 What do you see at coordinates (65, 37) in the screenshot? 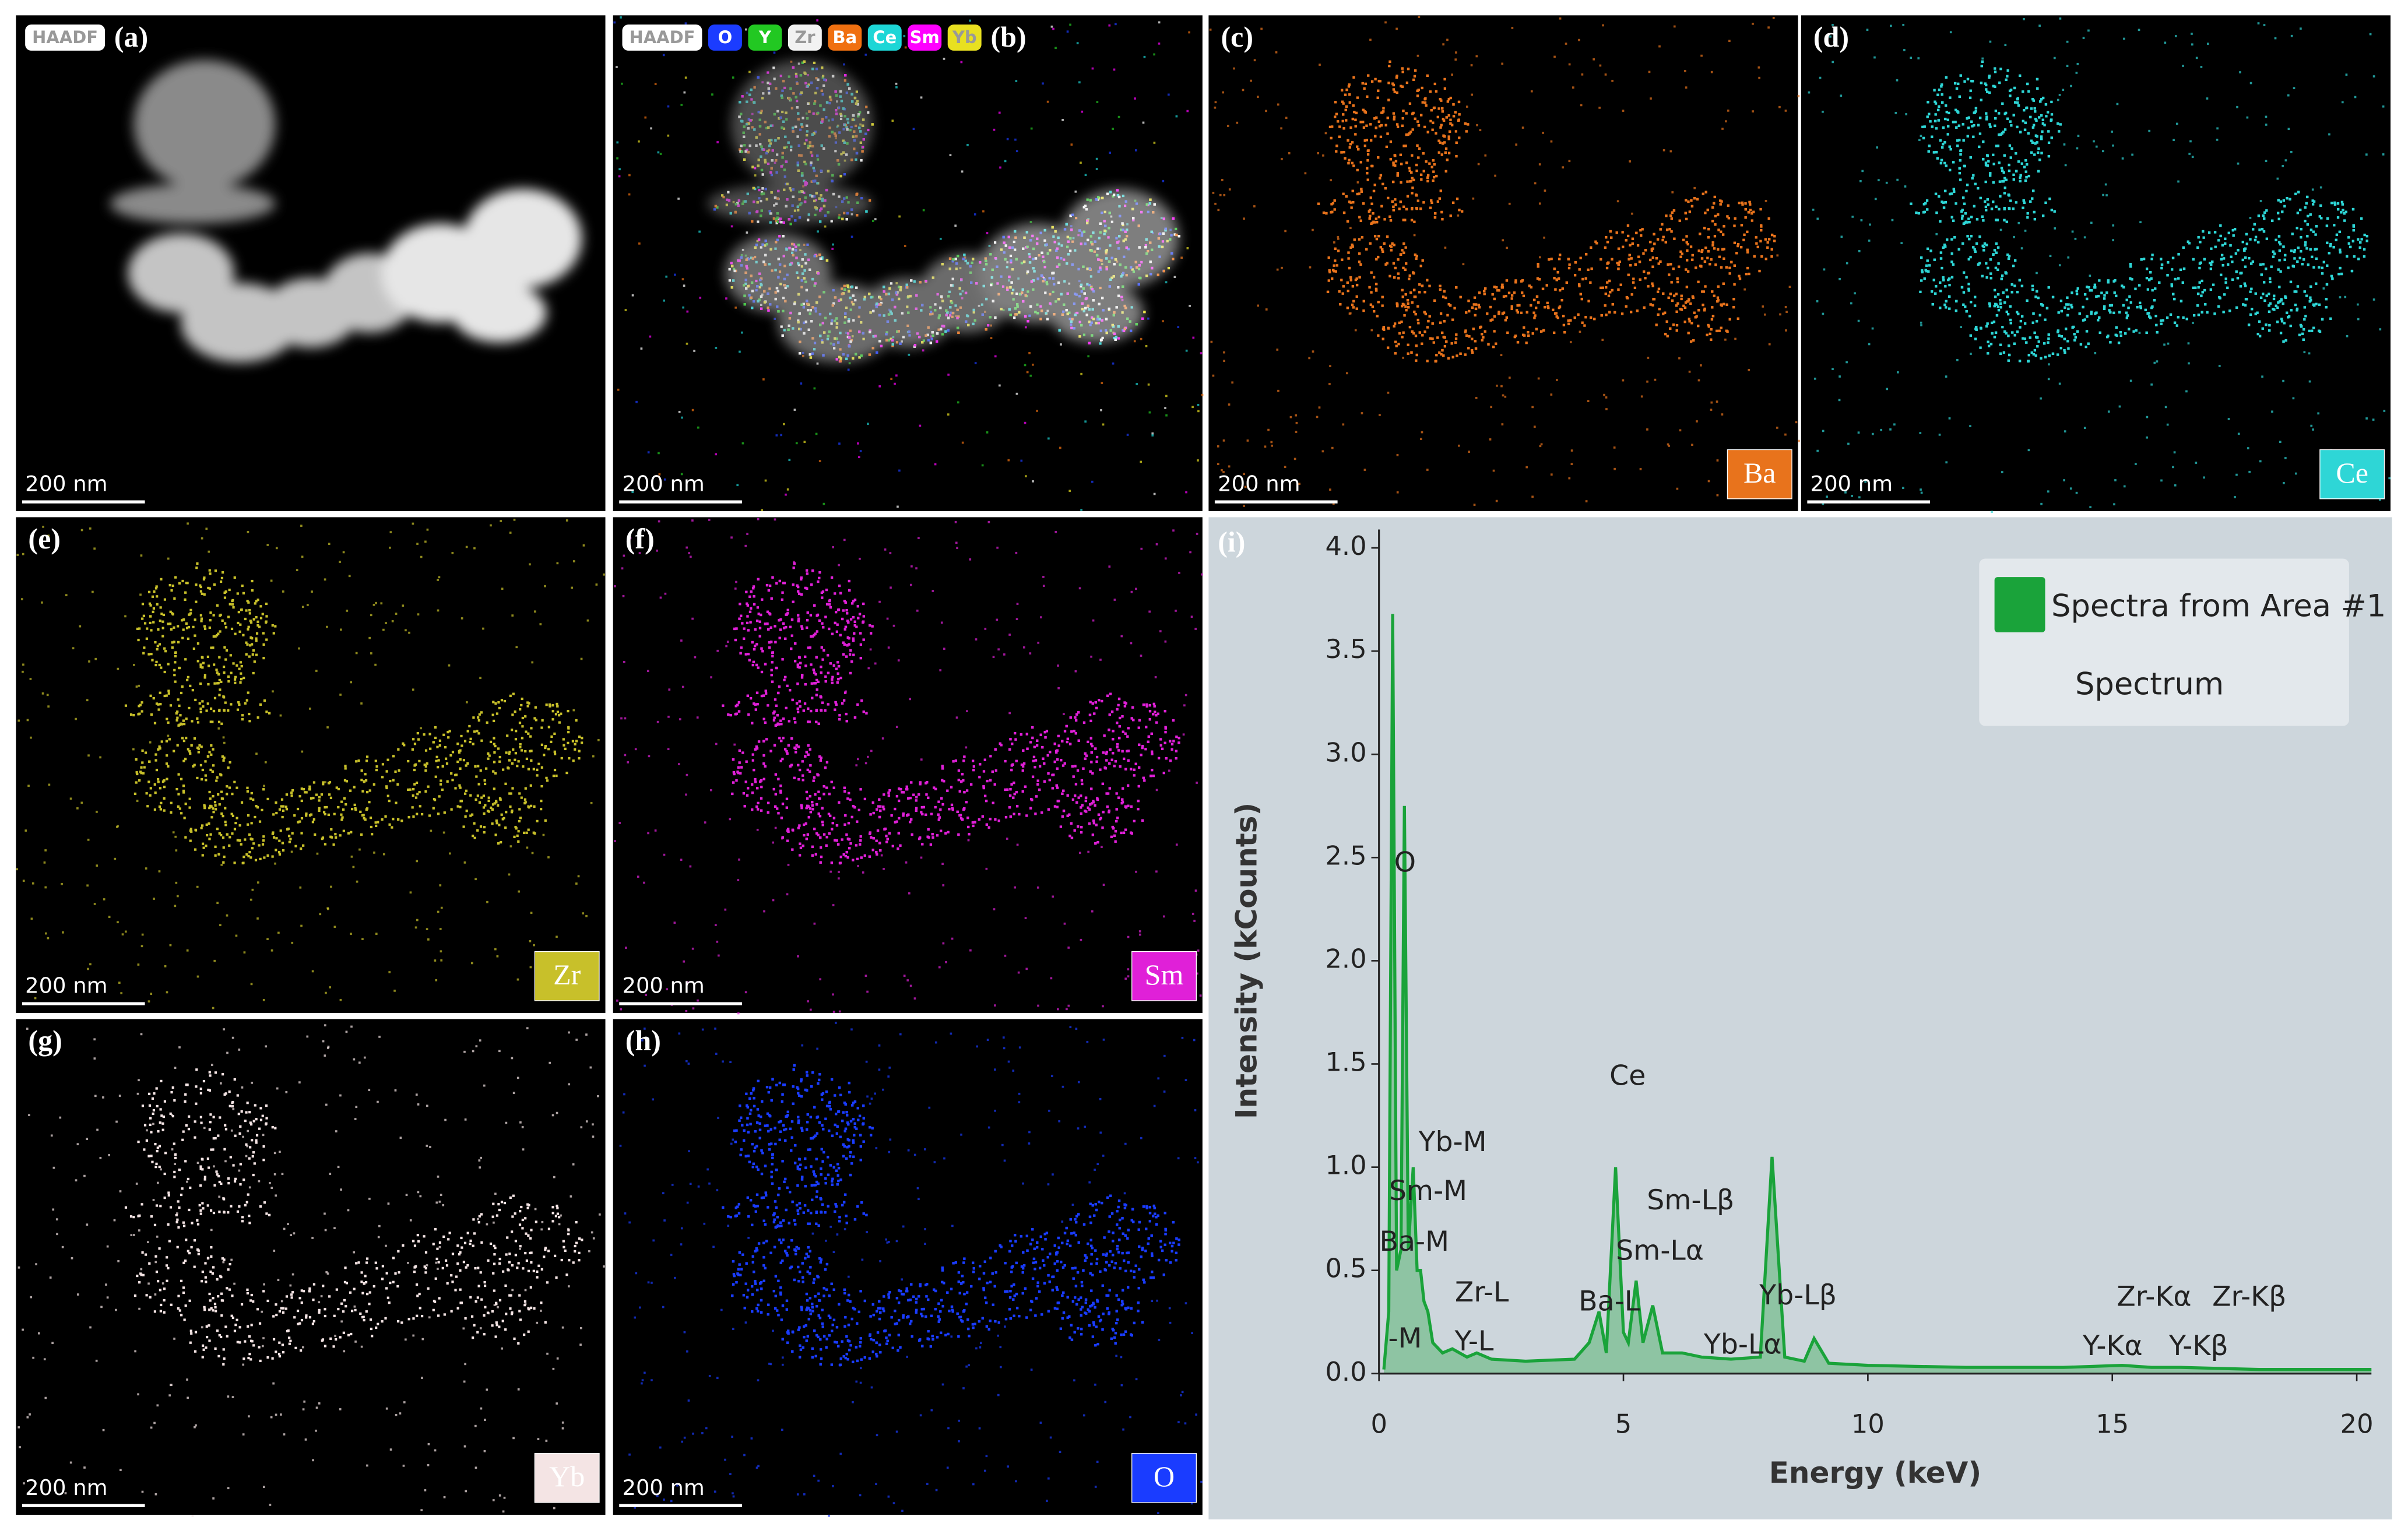
I see `badge-text: HAADF` at bounding box center [65, 37].